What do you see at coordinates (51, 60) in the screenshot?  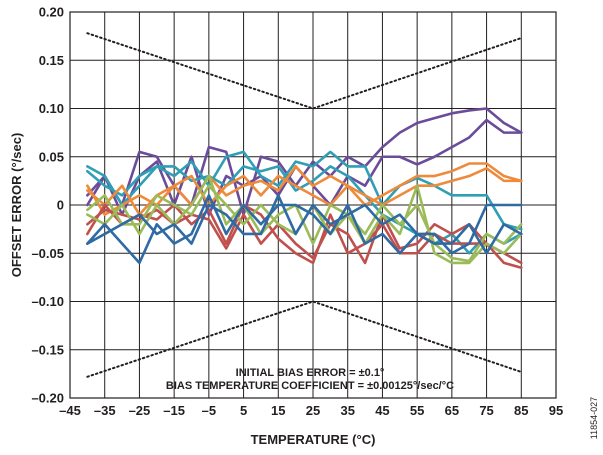 I see `y-tick-label: 0.15` at bounding box center [51, 60].